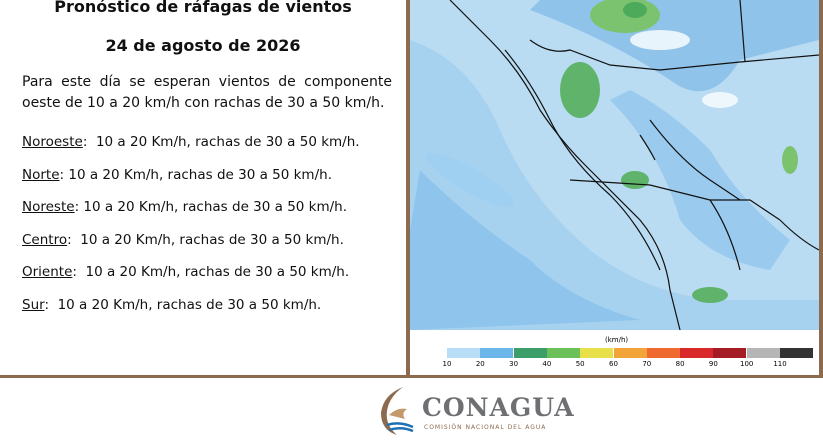 This screenshot has width=823, height=440. Describe the element at coordinates (203, 45) in the screenshot. I see `date: 24 de agosto de 2026` at that location.